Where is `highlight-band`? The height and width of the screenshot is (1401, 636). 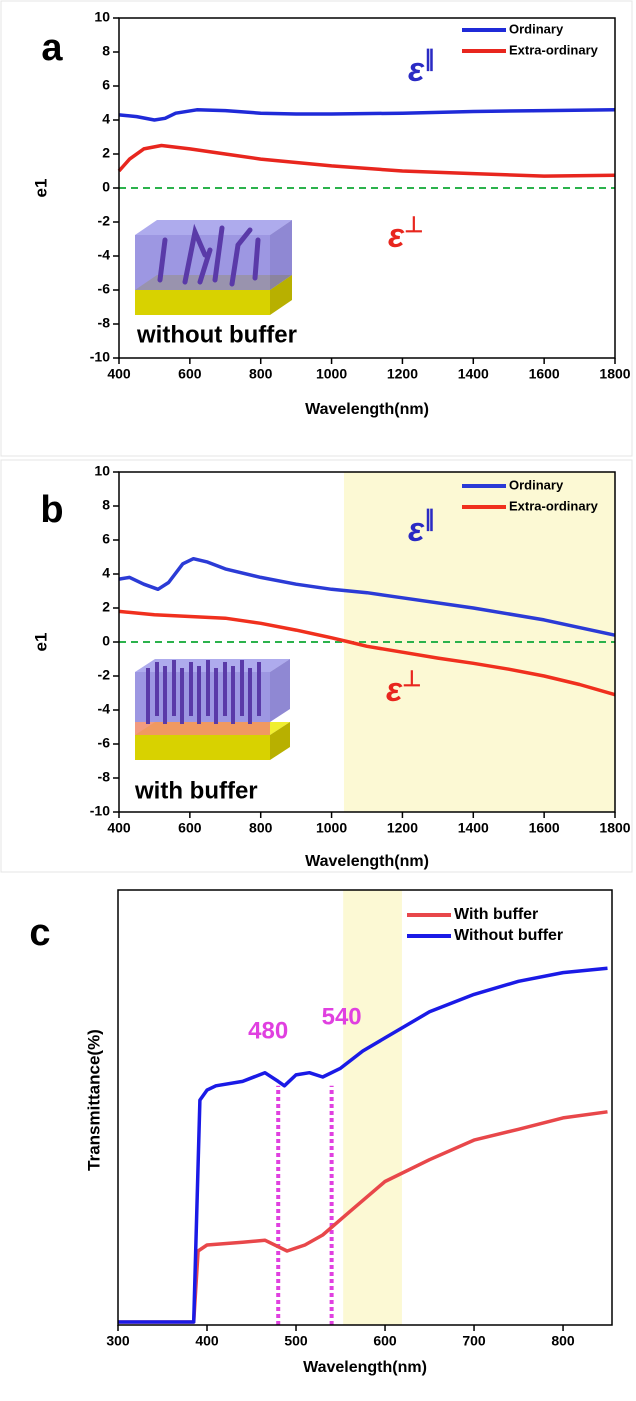
highlight-band is located at coordinates (372, 1107).